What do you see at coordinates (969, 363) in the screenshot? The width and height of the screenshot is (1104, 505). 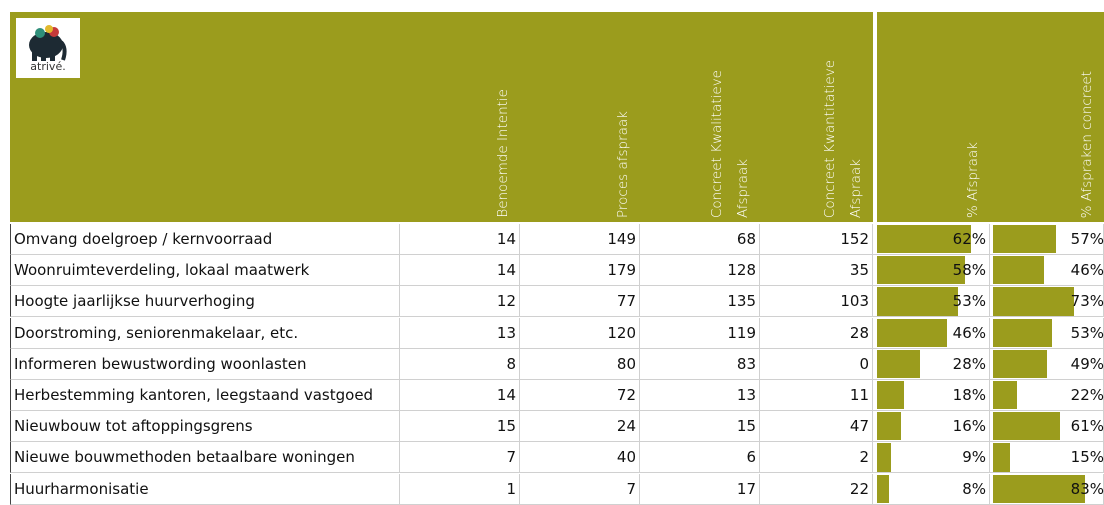 I see `pct-label: 28%` at bounding box center [969, 363].